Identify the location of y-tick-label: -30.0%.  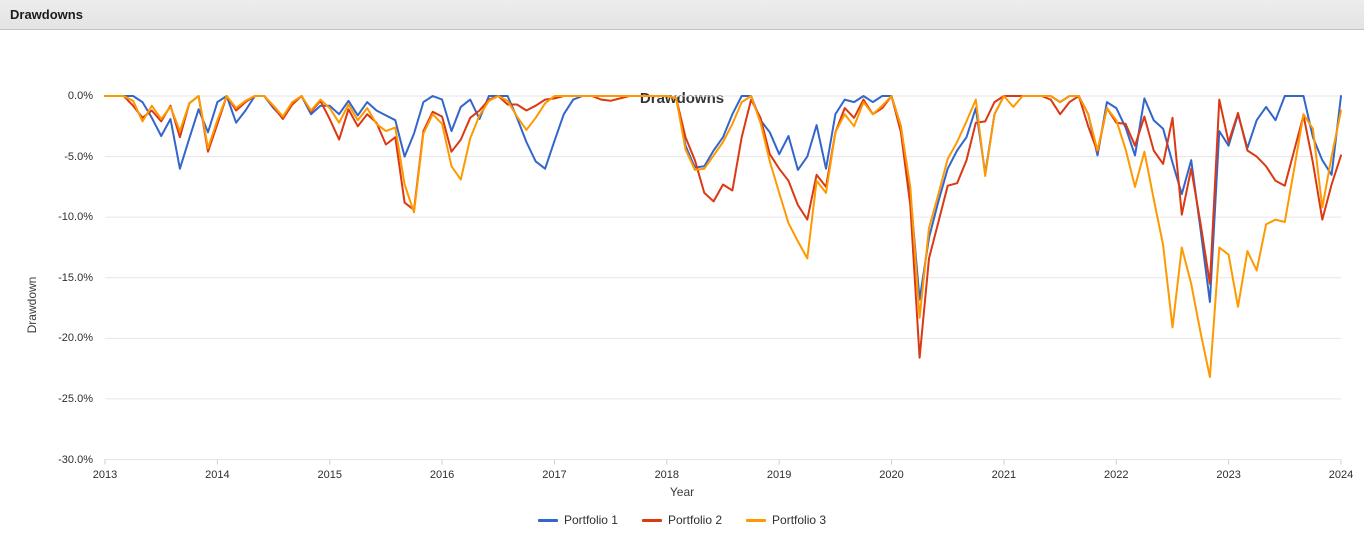
(75, 459).